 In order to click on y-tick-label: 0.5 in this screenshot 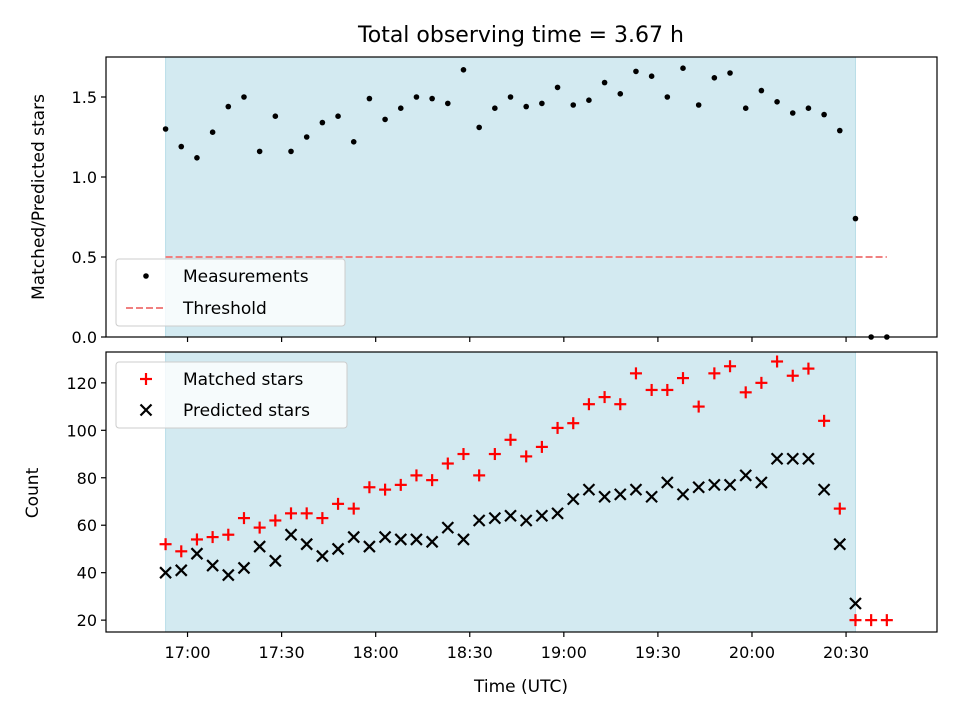, I will do `click(84, 257)`.